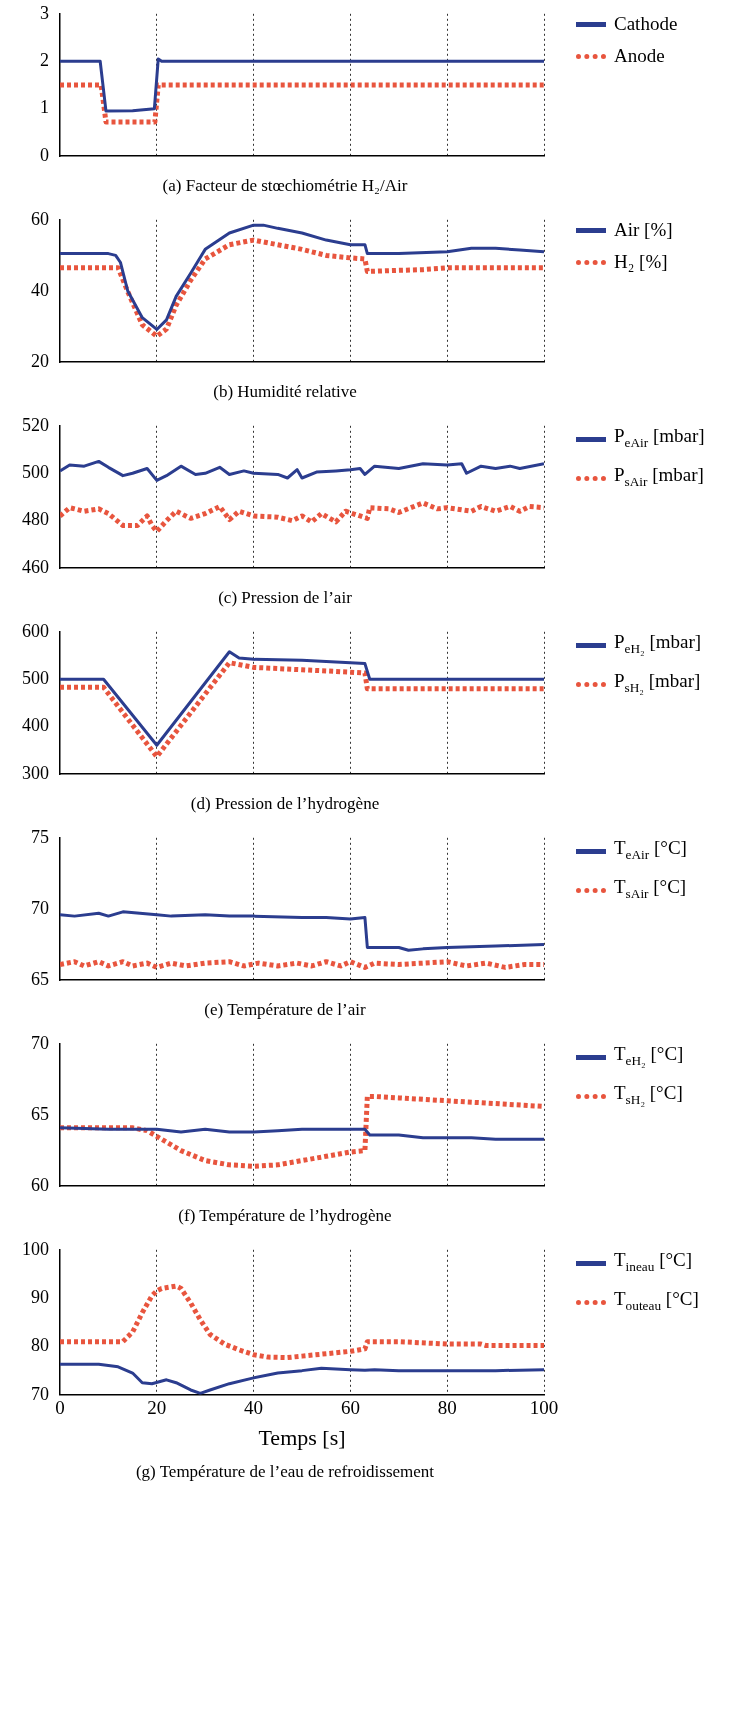  Describe the element at coordinates (350, 1408) in the screenshot. I see `x-tick-label: 60` at that location.